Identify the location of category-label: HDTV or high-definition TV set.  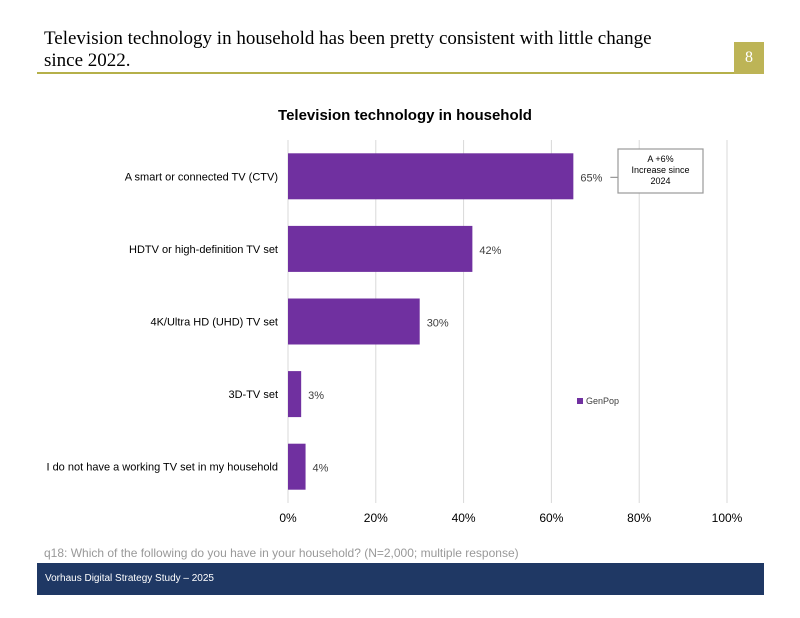
(203, 250).